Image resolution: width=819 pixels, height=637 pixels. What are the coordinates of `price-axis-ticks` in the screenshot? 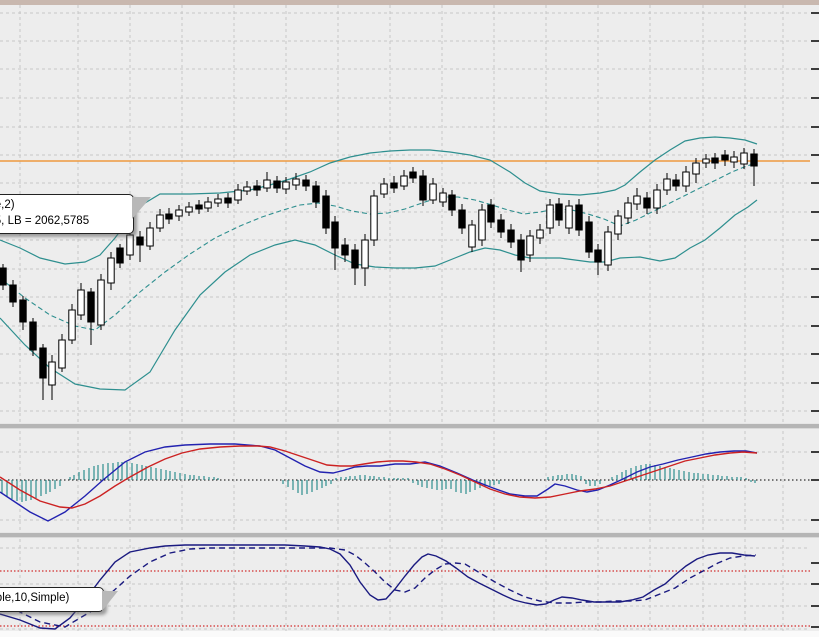 It's located at (815, 320).